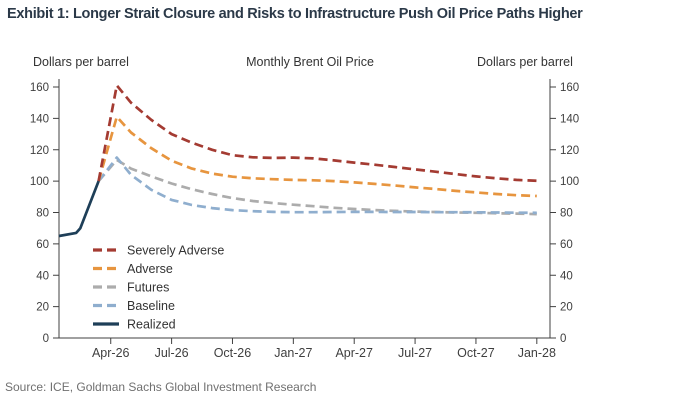 This screenshot has width=695, height=408. I want to click on y-tick-label-right: 0, so click(563, 339).